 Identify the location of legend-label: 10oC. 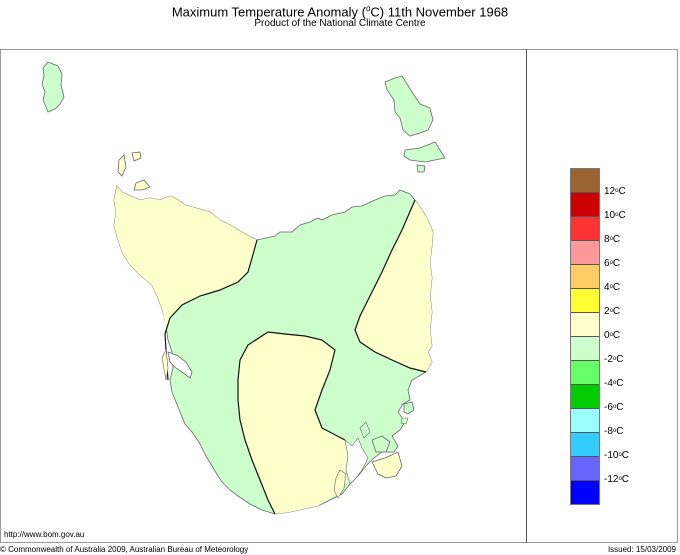
(615, 215).